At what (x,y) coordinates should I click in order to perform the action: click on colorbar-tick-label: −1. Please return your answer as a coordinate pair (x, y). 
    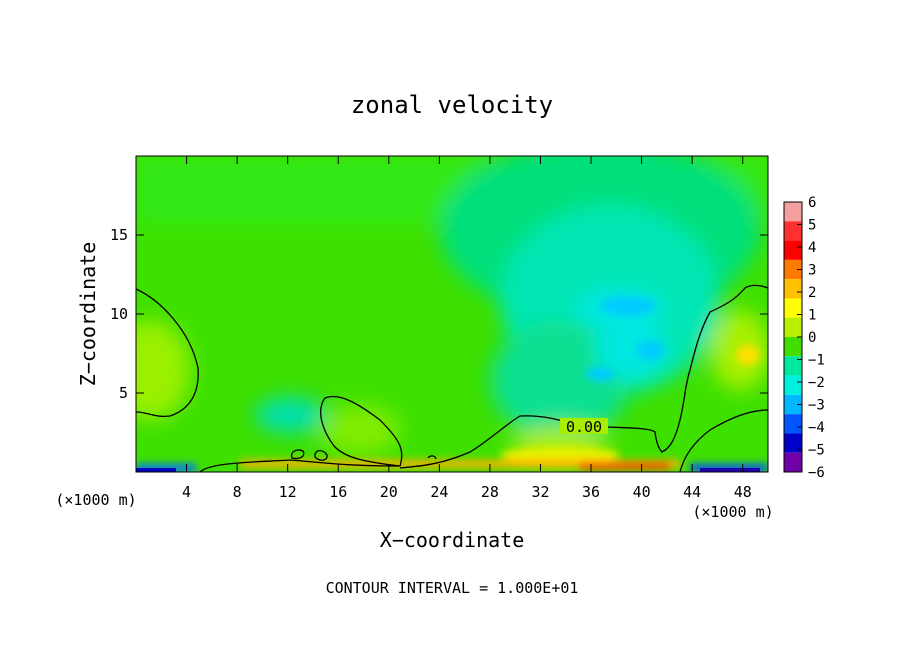
    Looking at the image, I should click on (816, 361).